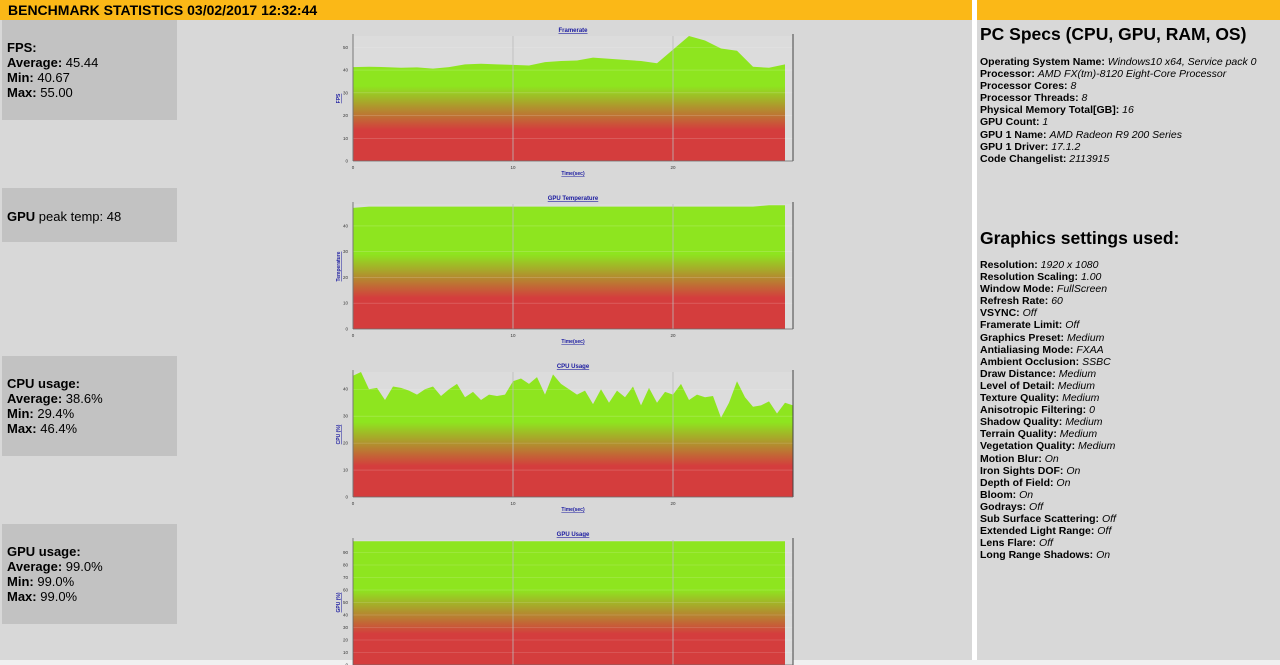  Describe the element at coordinates (1013, 134) in the screenshot. I see `spec-label: GPU 1 Name:` at that location.